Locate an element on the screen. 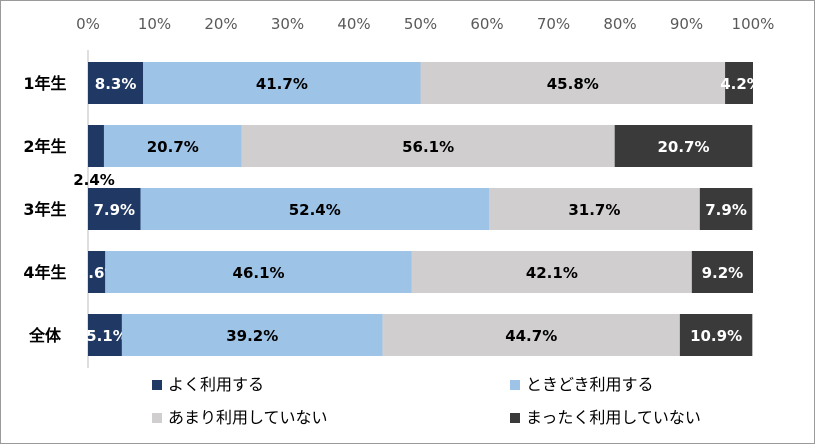 The image size is (815, 444). data-label: 39.2% is located at coordinates (252, 336).